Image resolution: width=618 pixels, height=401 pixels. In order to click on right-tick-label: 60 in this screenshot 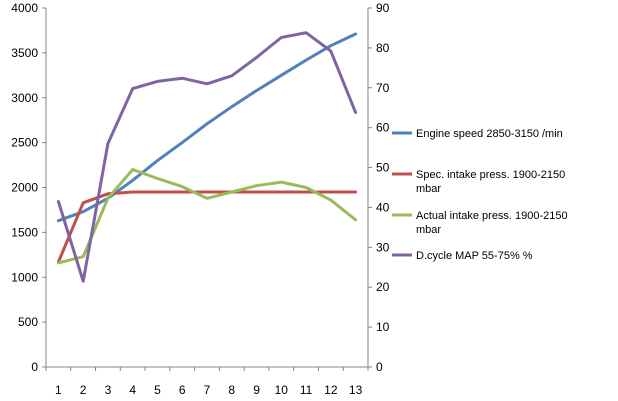, I will do `click(383, 128)`.